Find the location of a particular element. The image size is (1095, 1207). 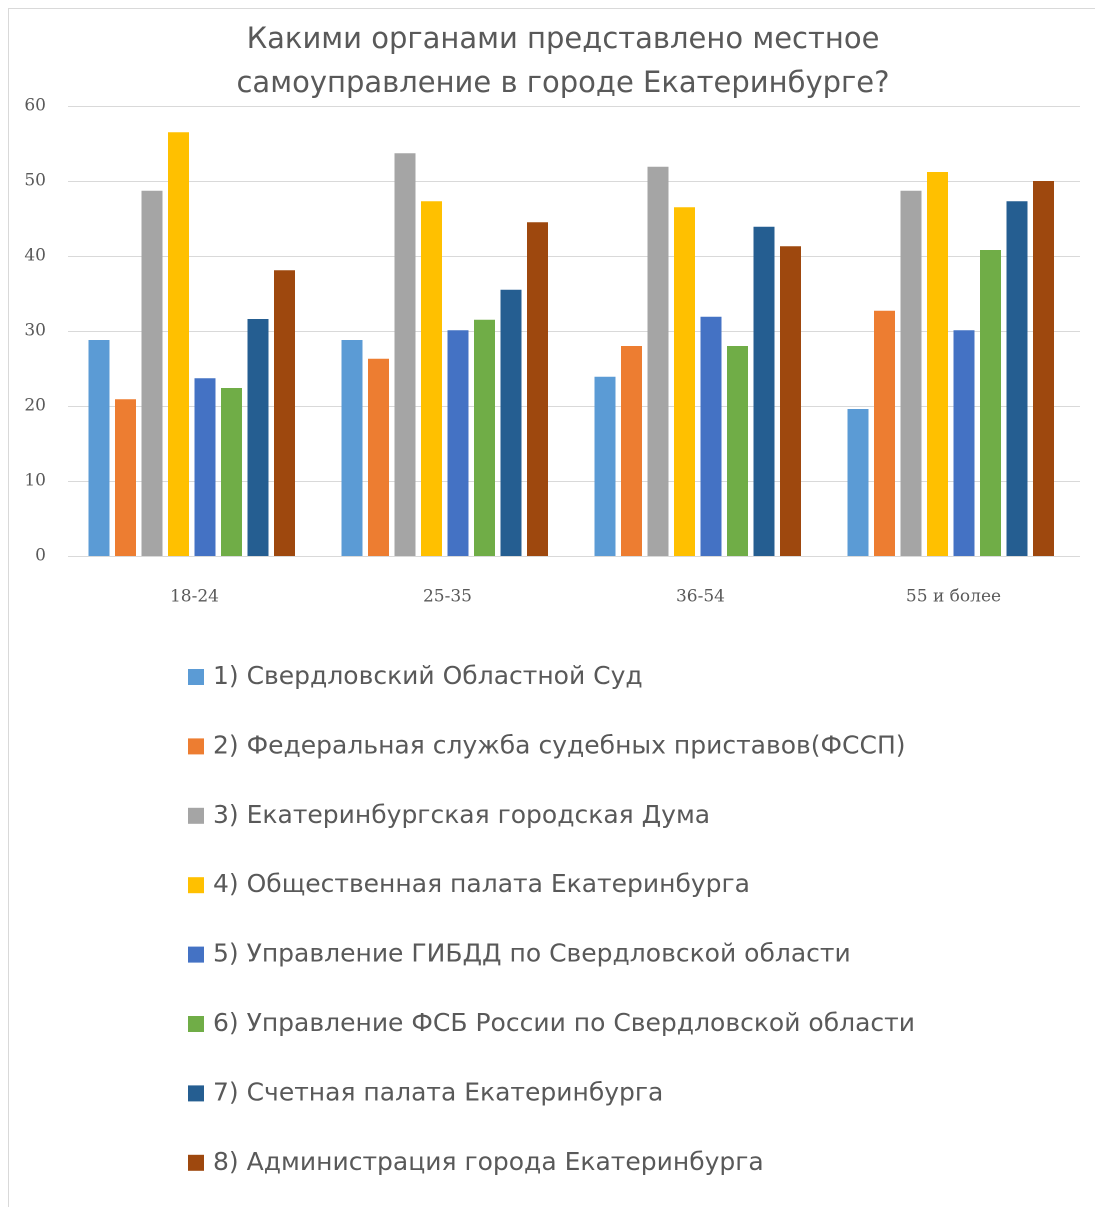

x-tick-label: 36-54 is located at coordinates (700, 597).